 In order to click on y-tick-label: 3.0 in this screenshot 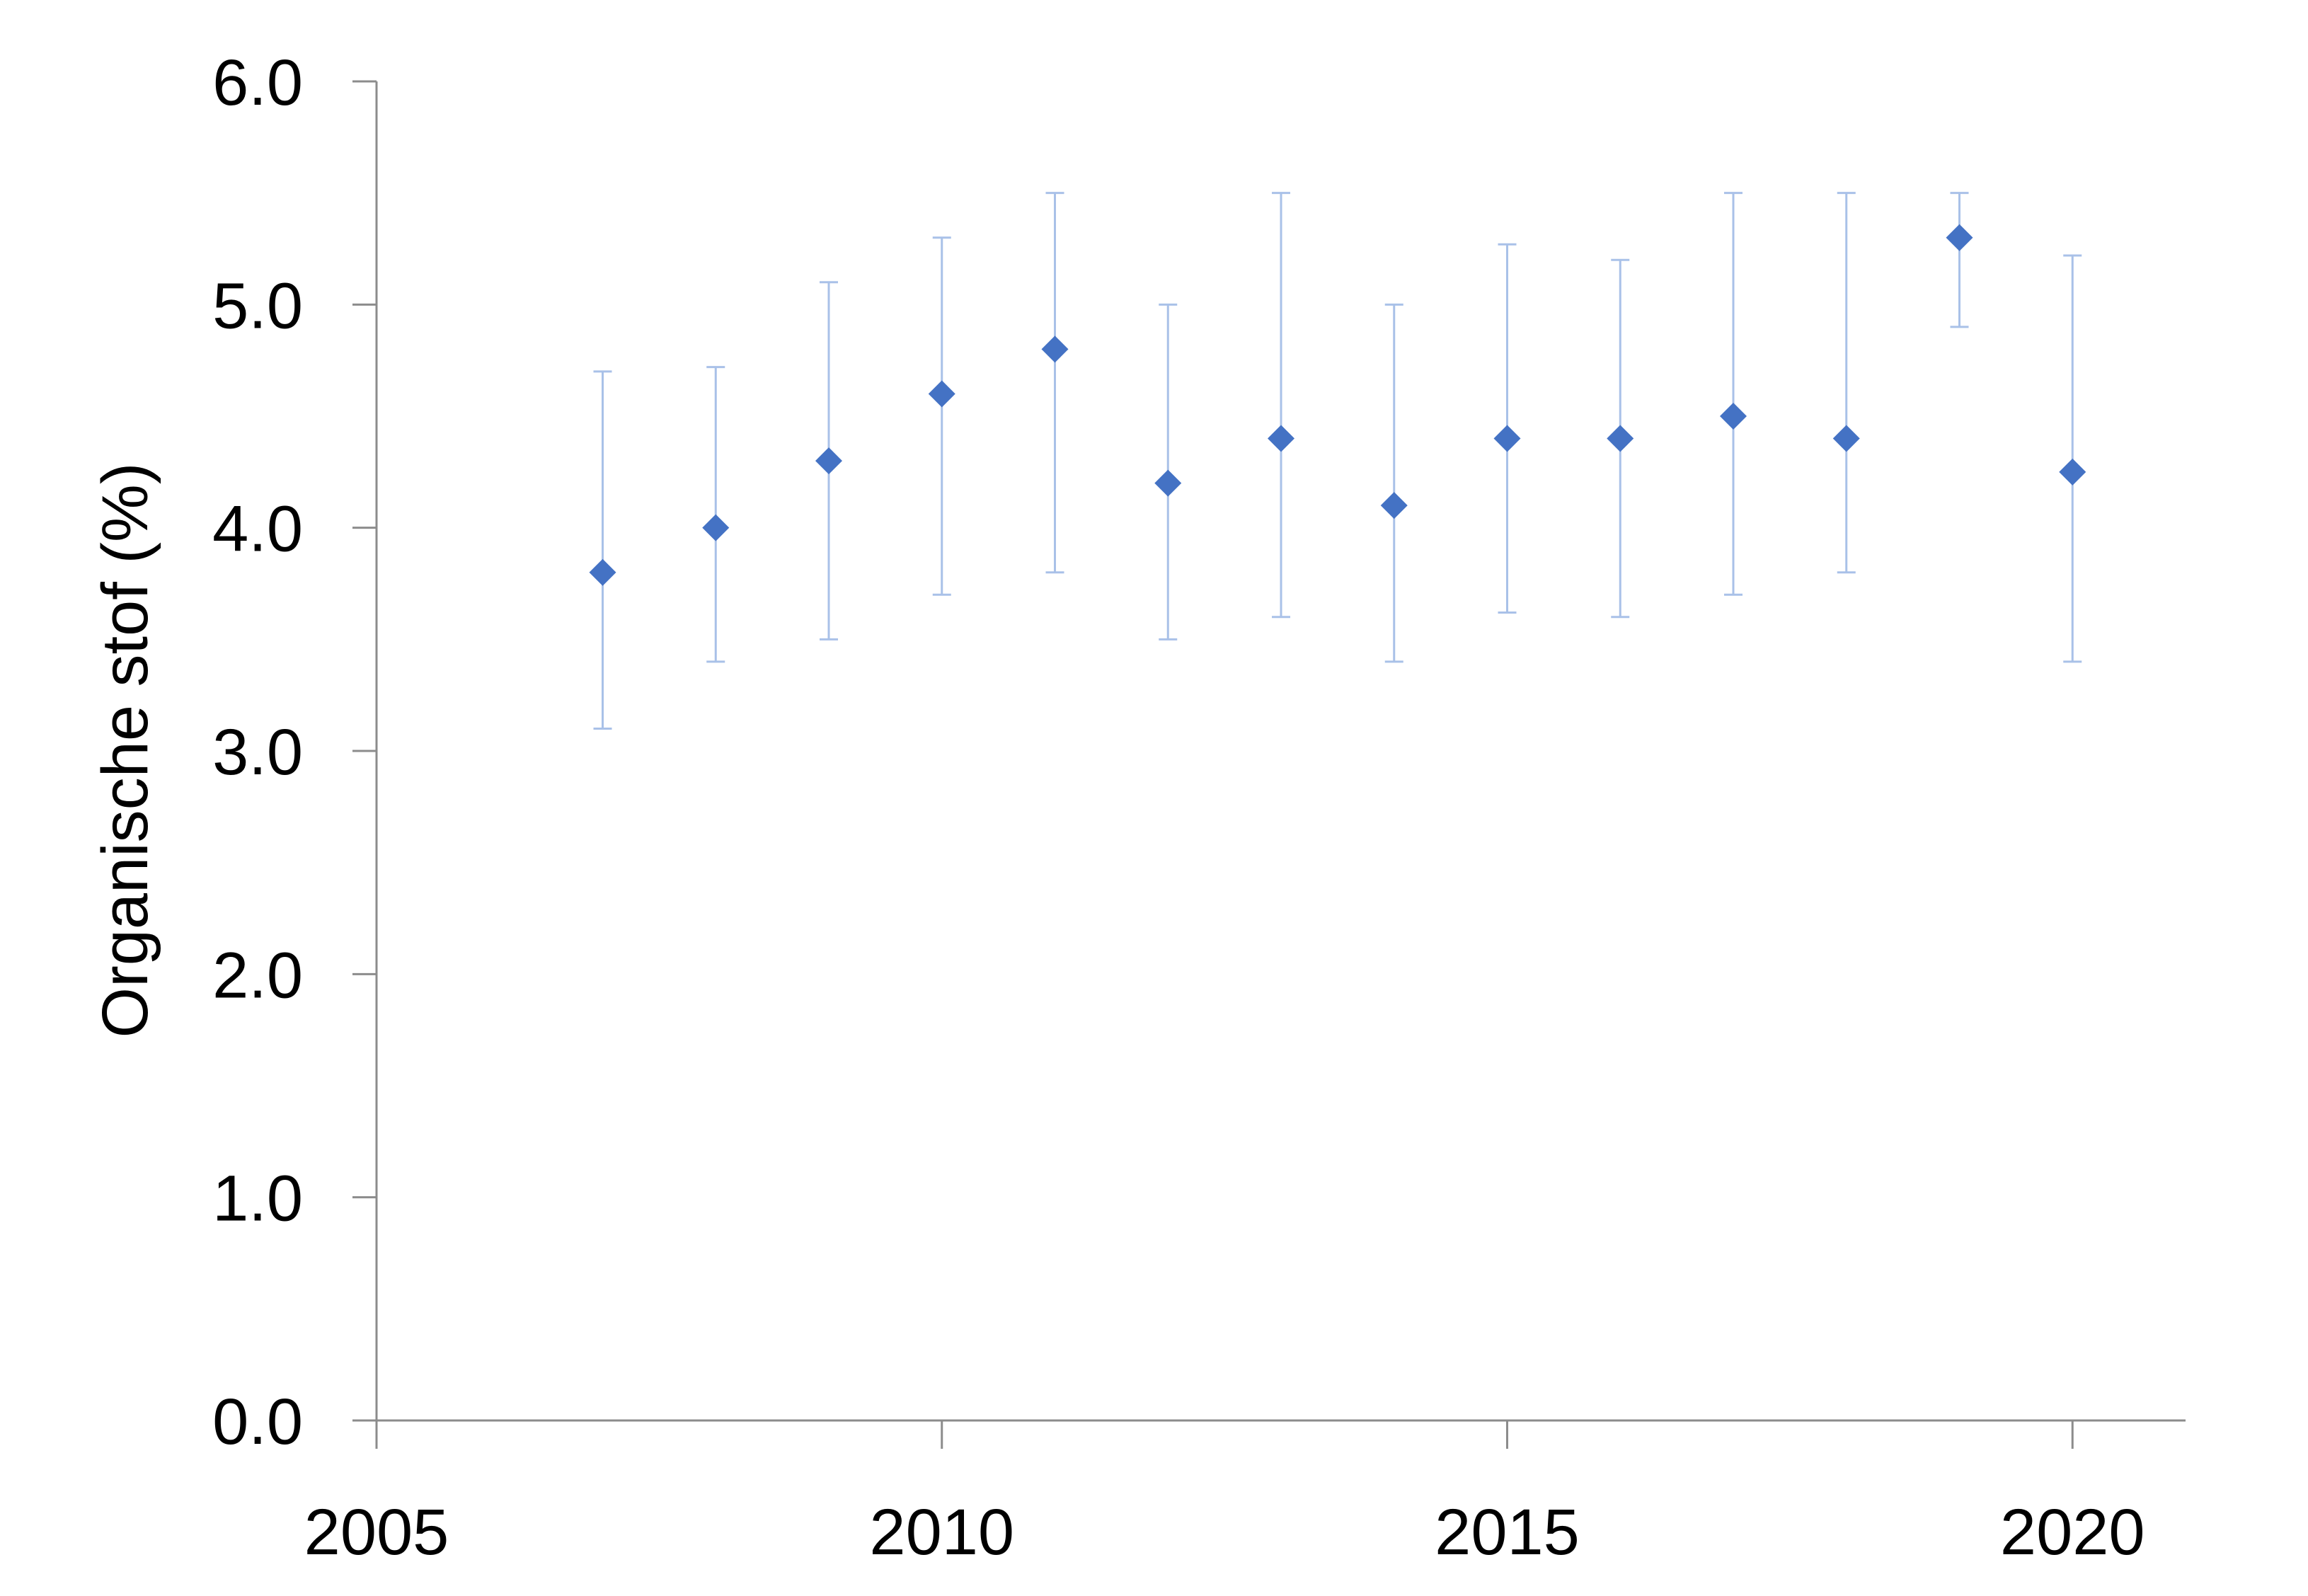, I will do `click(257, 752)`.